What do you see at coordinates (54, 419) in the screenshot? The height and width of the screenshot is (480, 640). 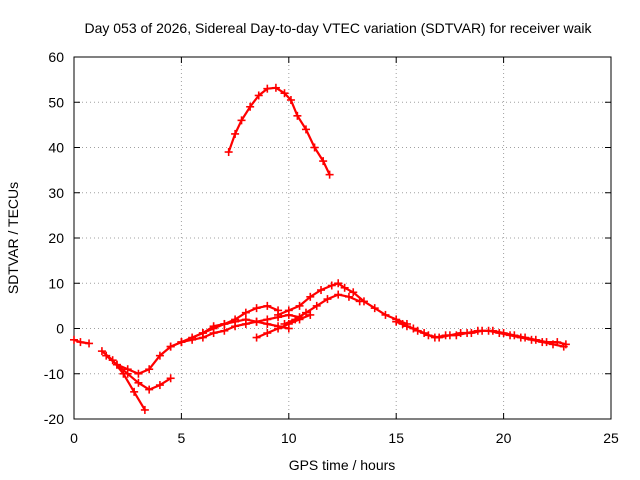 I see `y-tick-label: -20` at bounding box center [54, 419].